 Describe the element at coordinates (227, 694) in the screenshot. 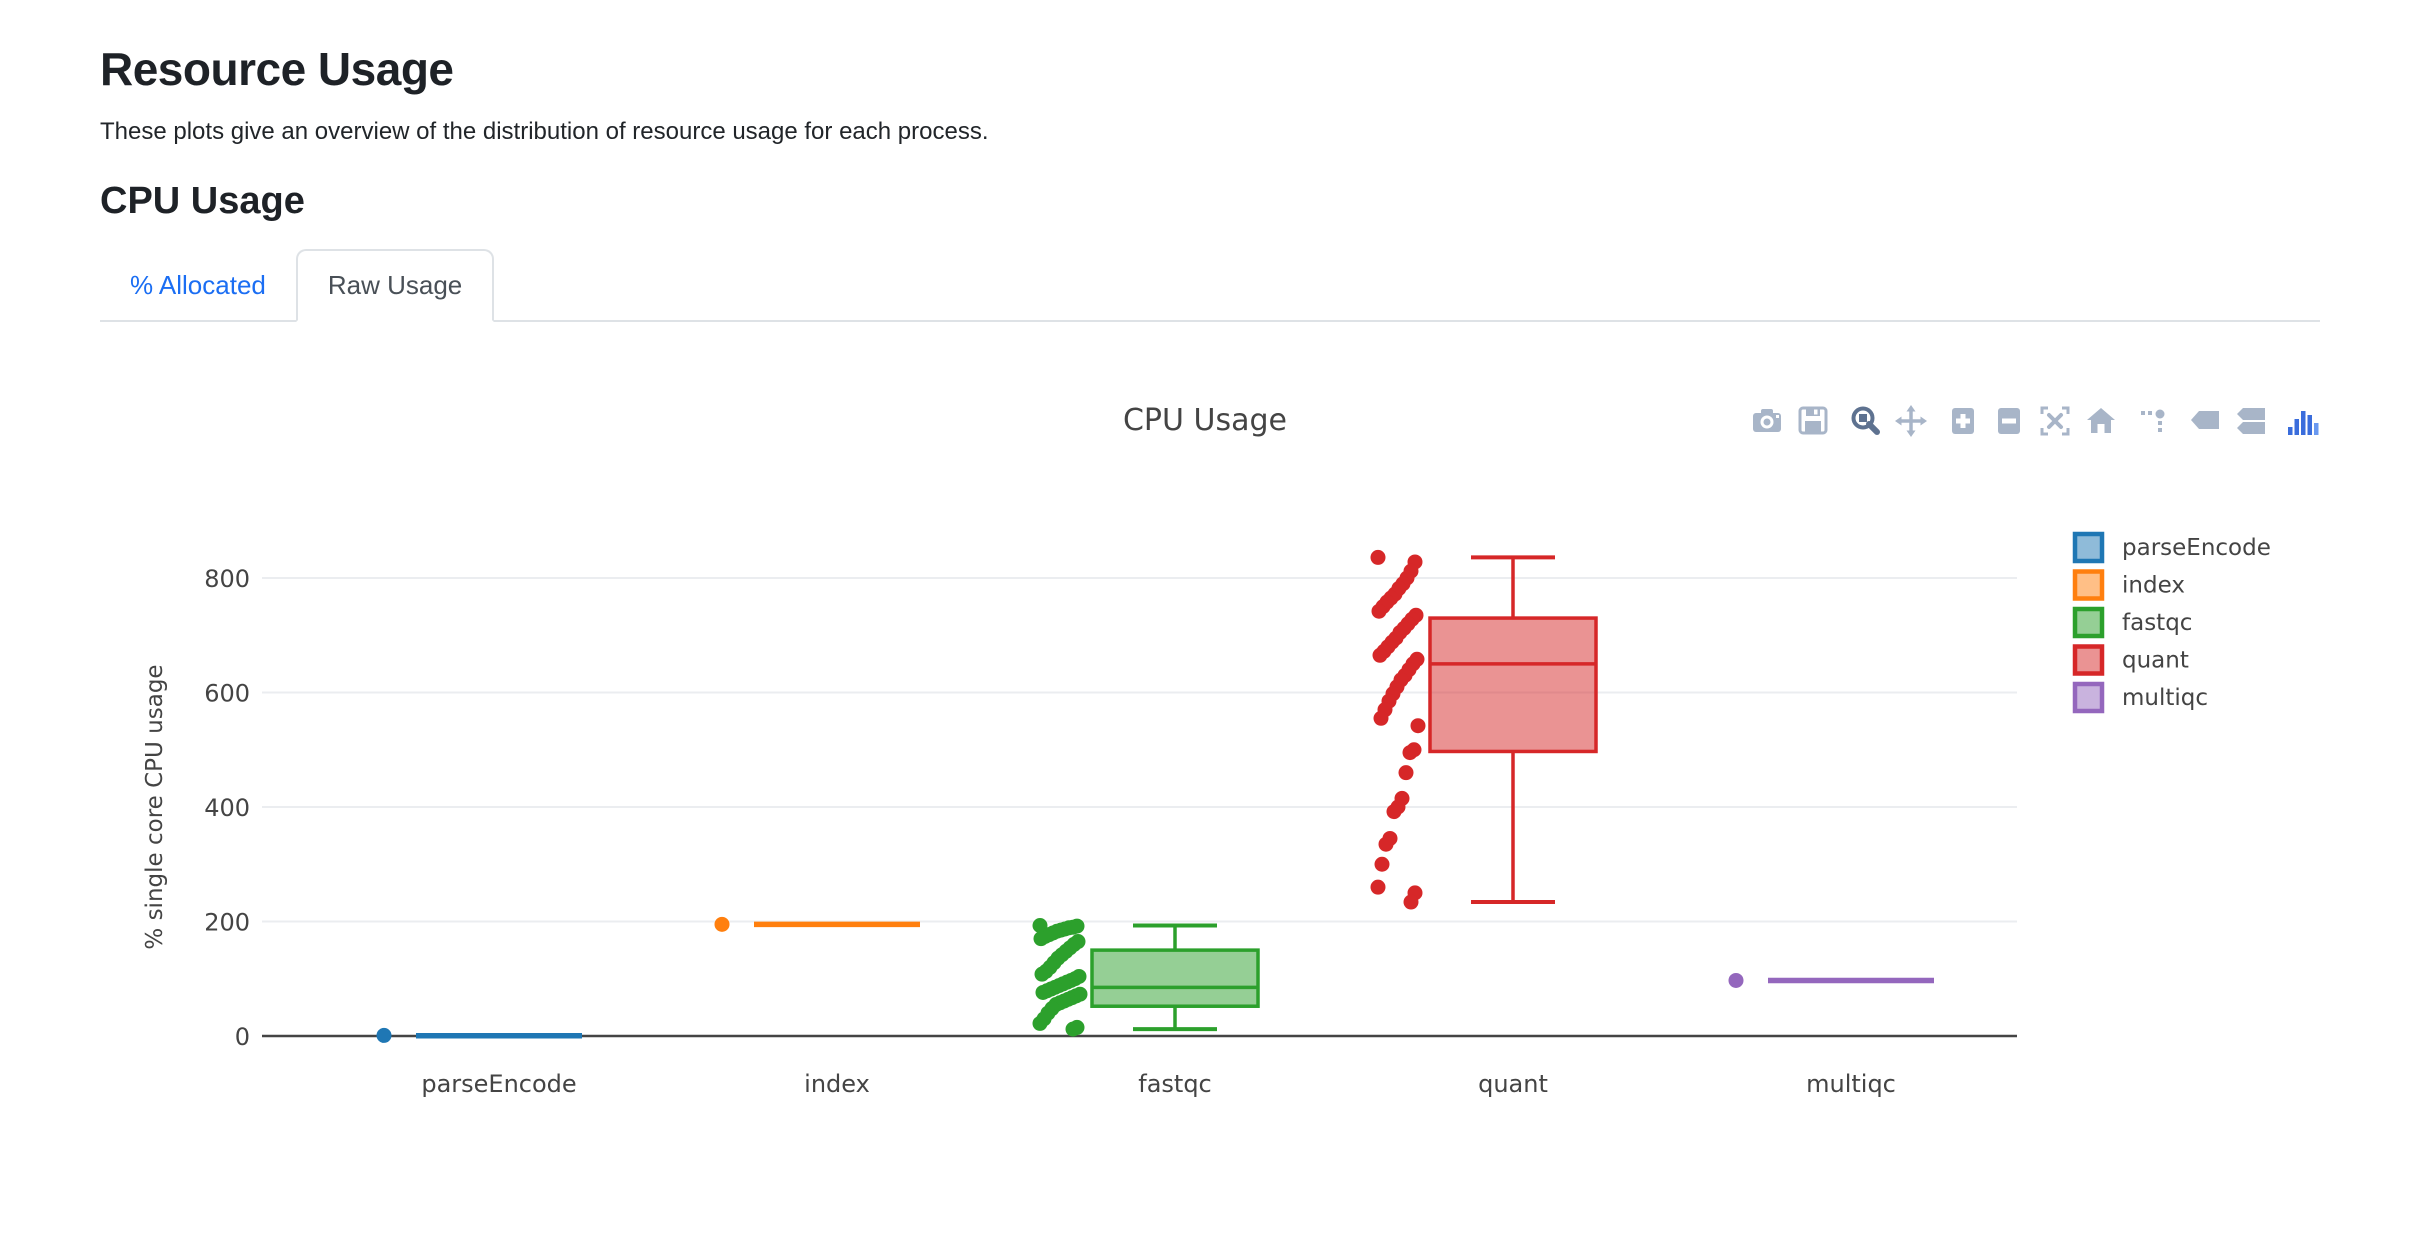

I see `y-tick-label: 600` at that location.